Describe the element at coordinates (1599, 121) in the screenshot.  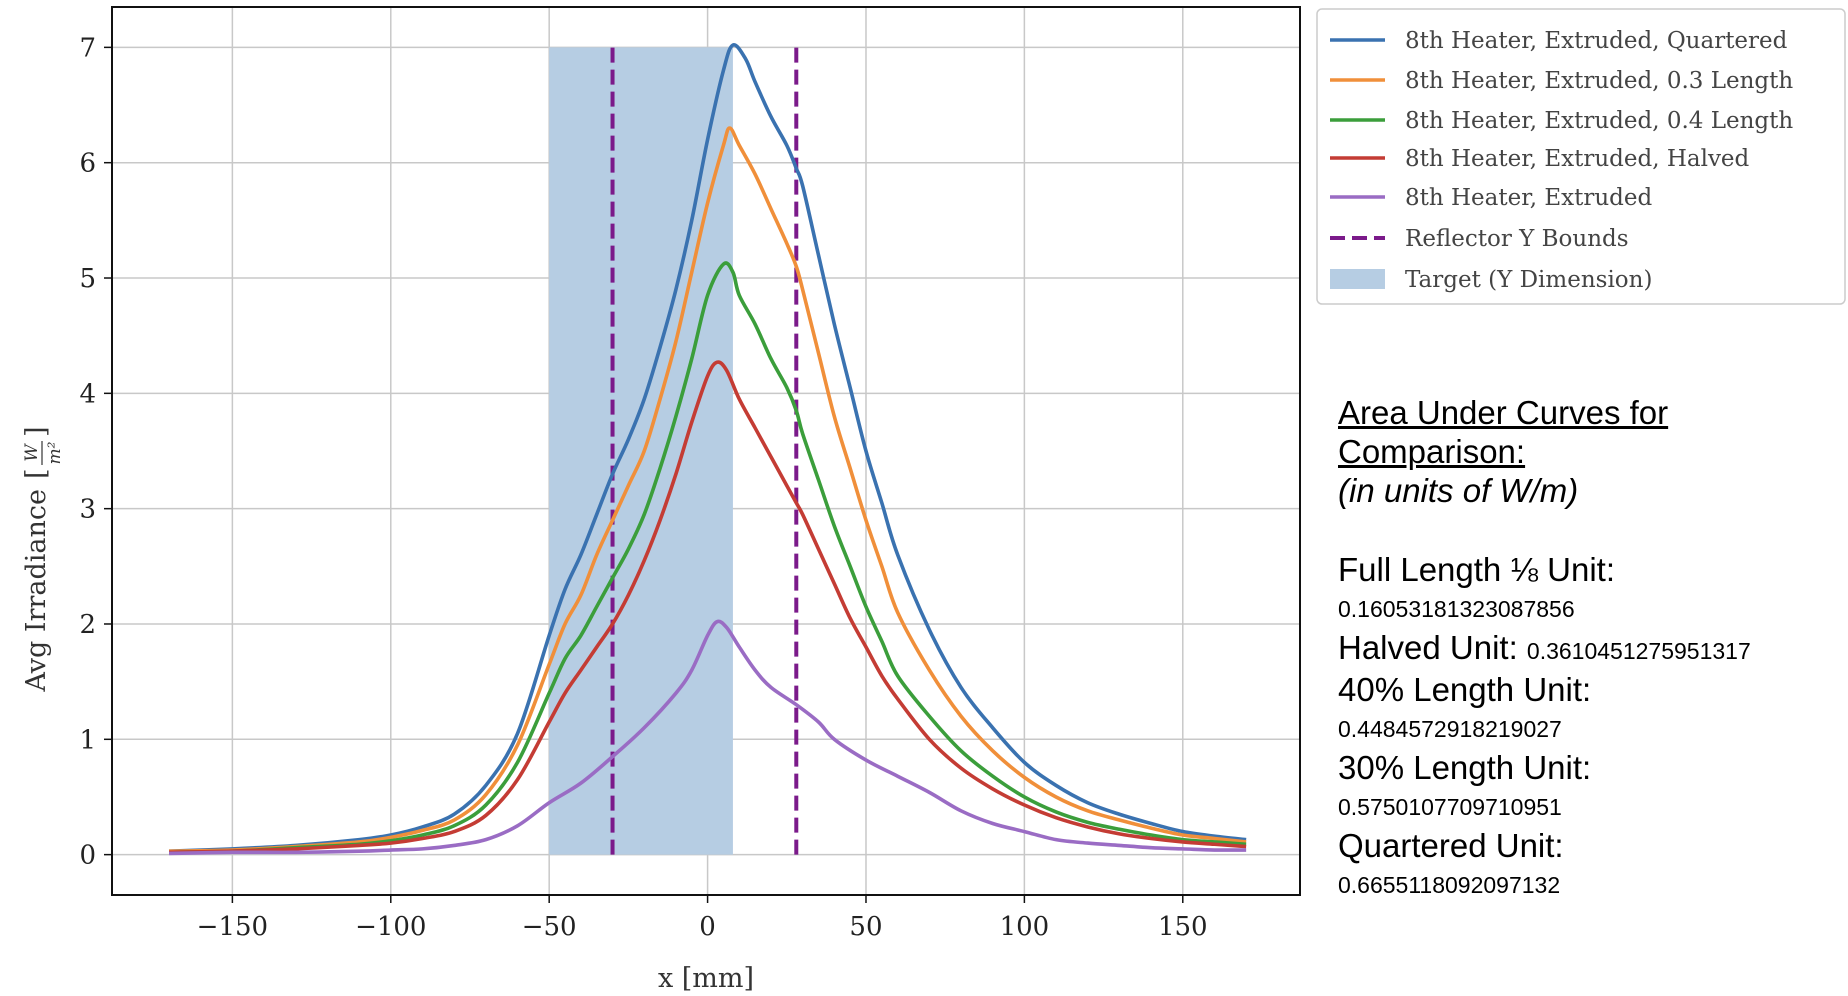
I see `legend-label: 8th Heater, Extruded, 0.4 Length` at that location.